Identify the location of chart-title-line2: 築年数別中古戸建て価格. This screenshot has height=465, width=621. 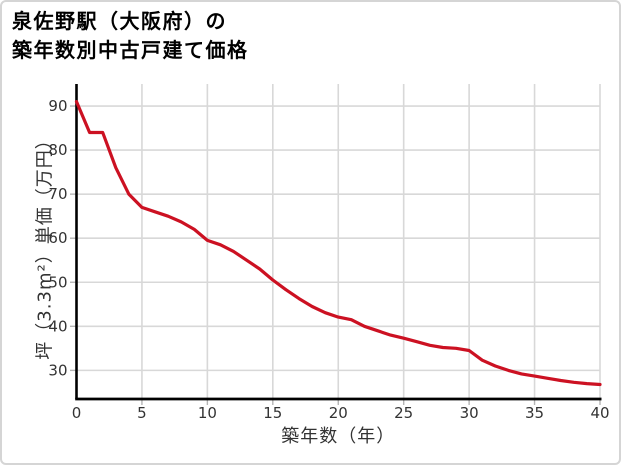
(130, 50).